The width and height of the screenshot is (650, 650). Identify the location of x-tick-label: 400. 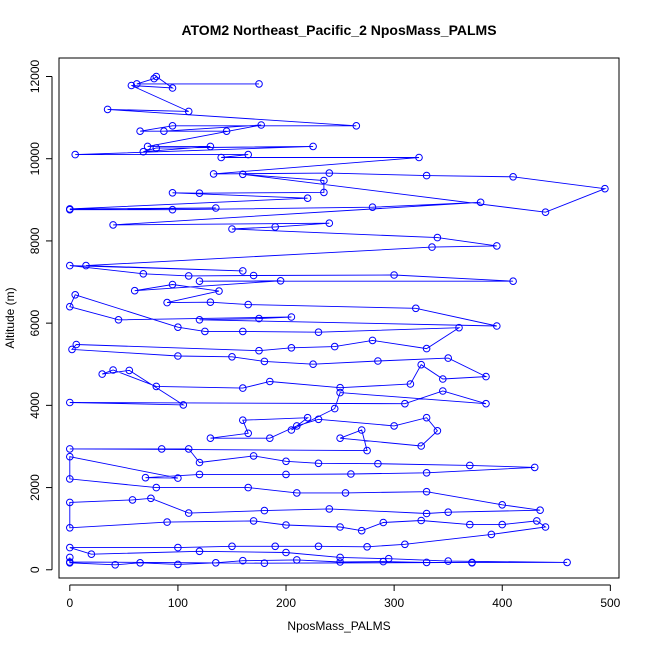
(502, 603).